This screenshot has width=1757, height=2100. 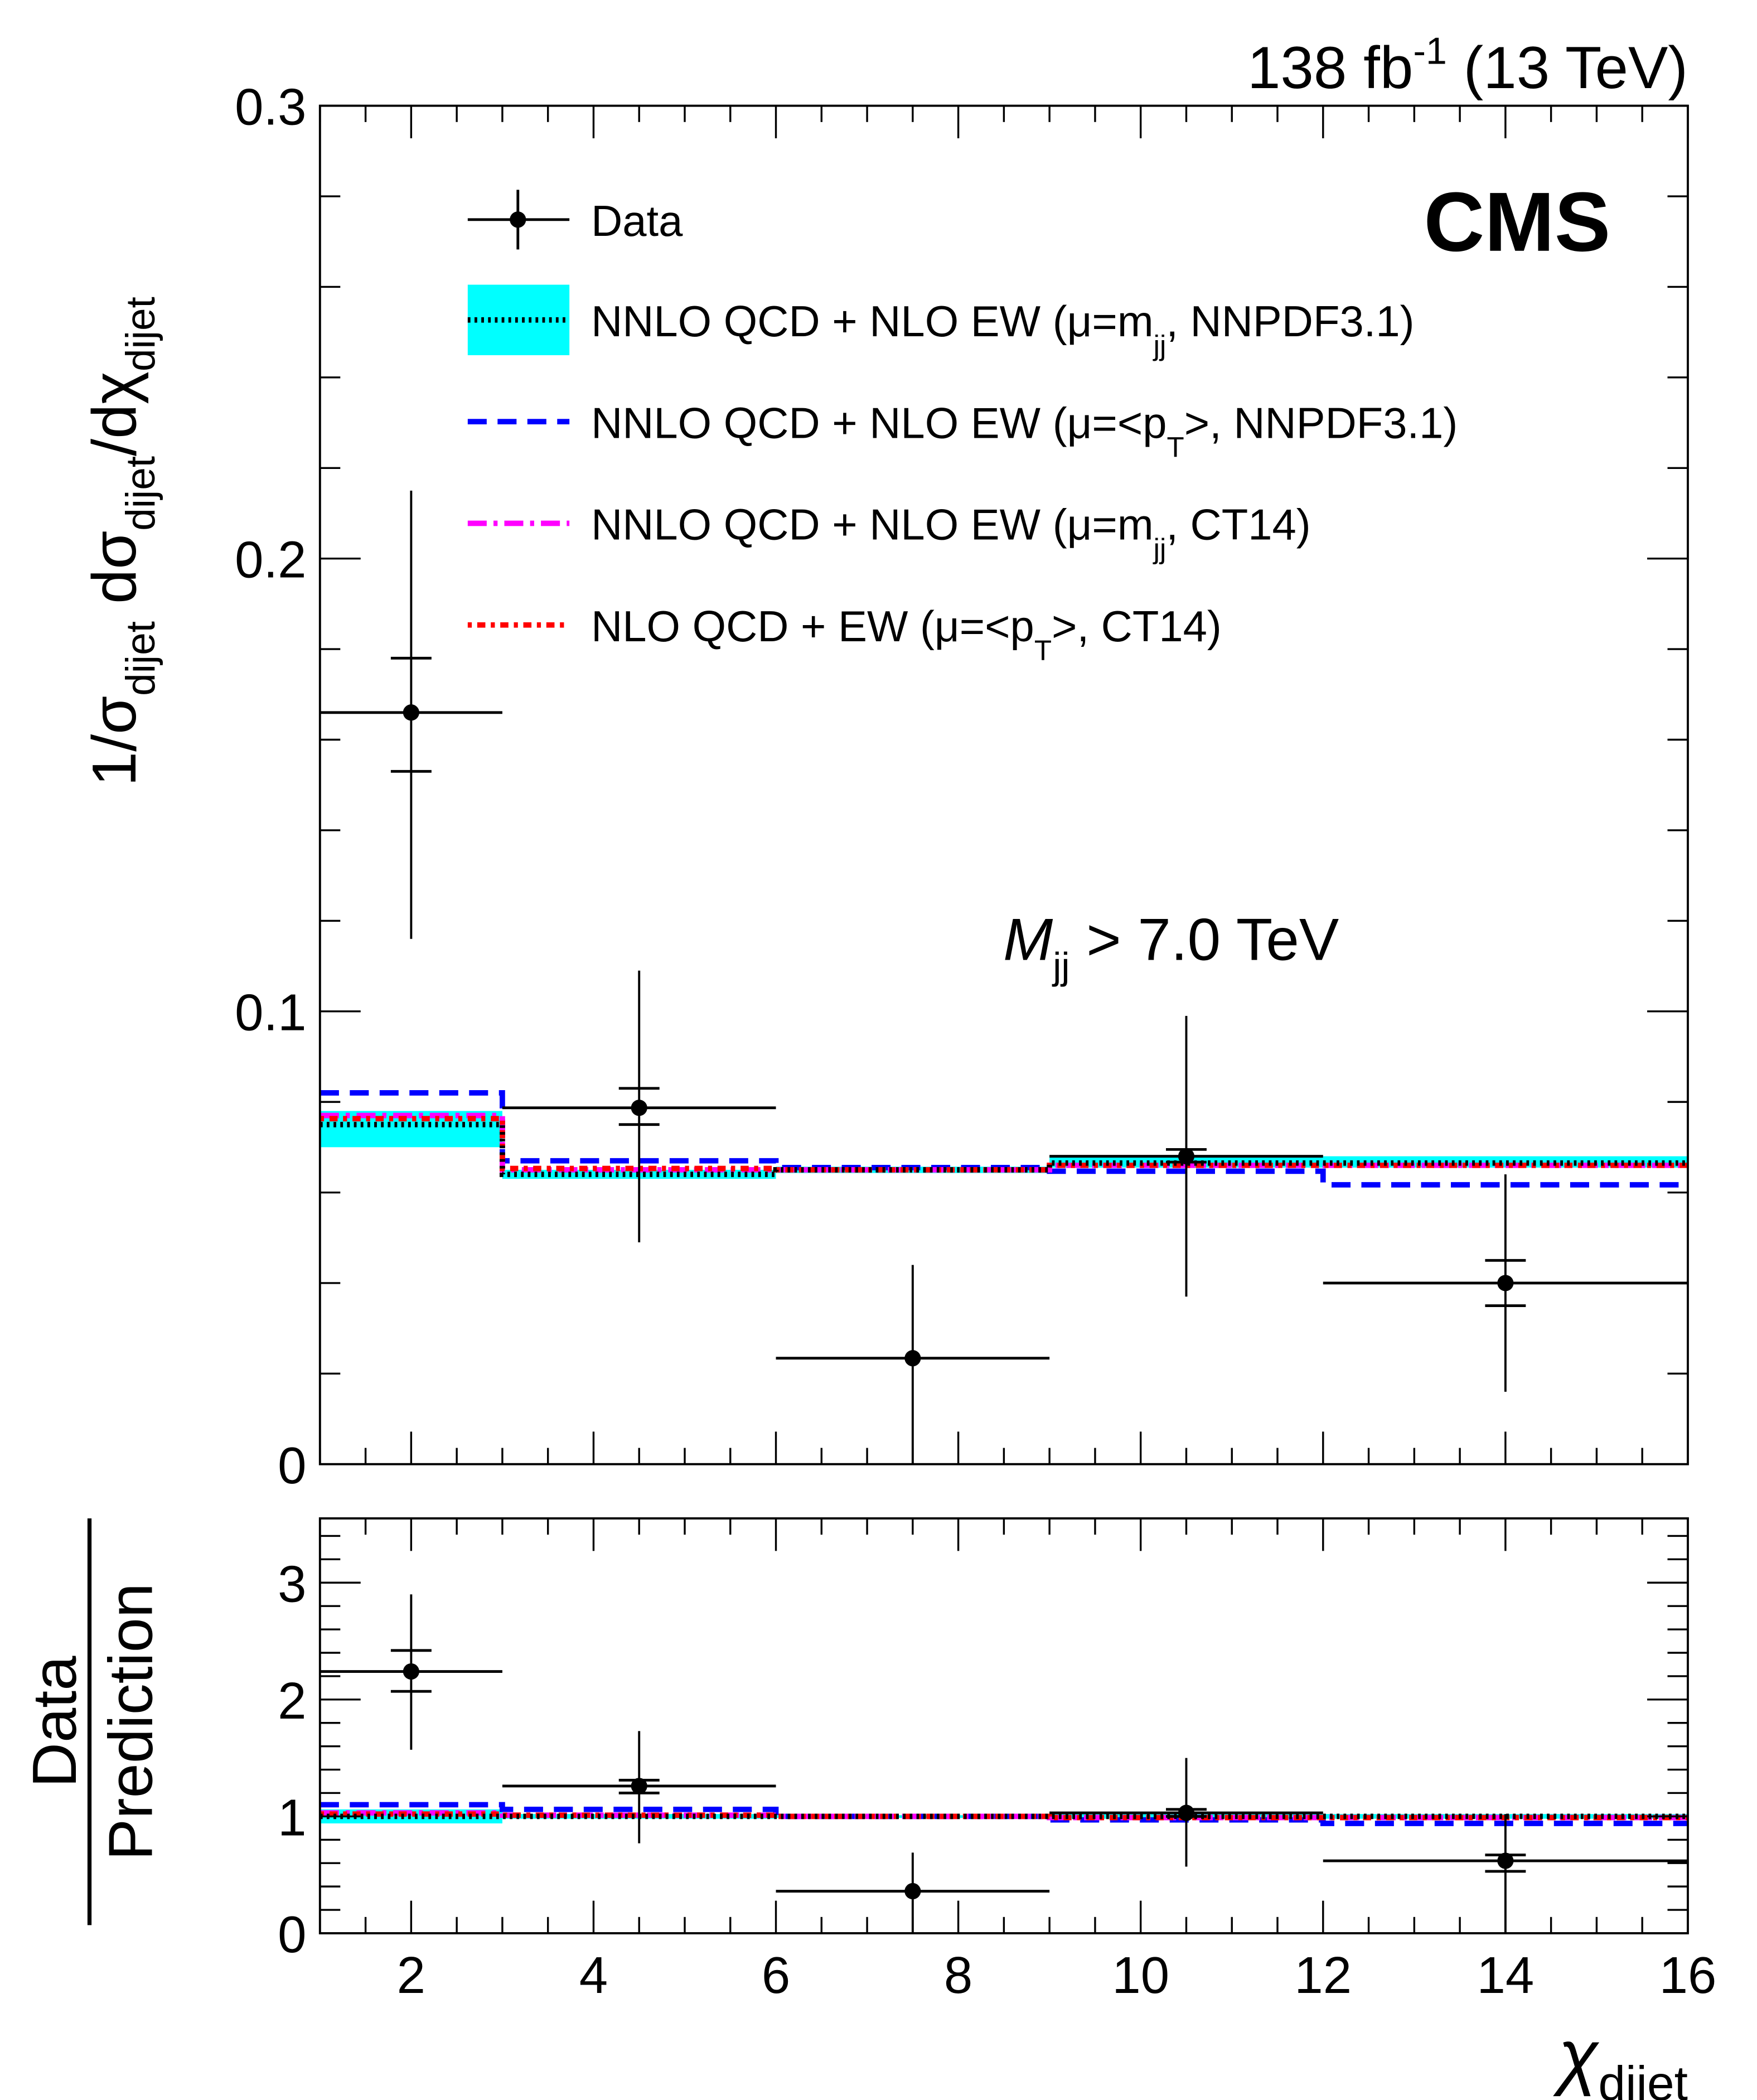 What do you see at coordinates (1024, 431) in the screenshot?
I see `legend-label: NNLO QCD + NLO EW (μ=<pT>, NNPDF3.1)` at bounding box center [1024, 431].